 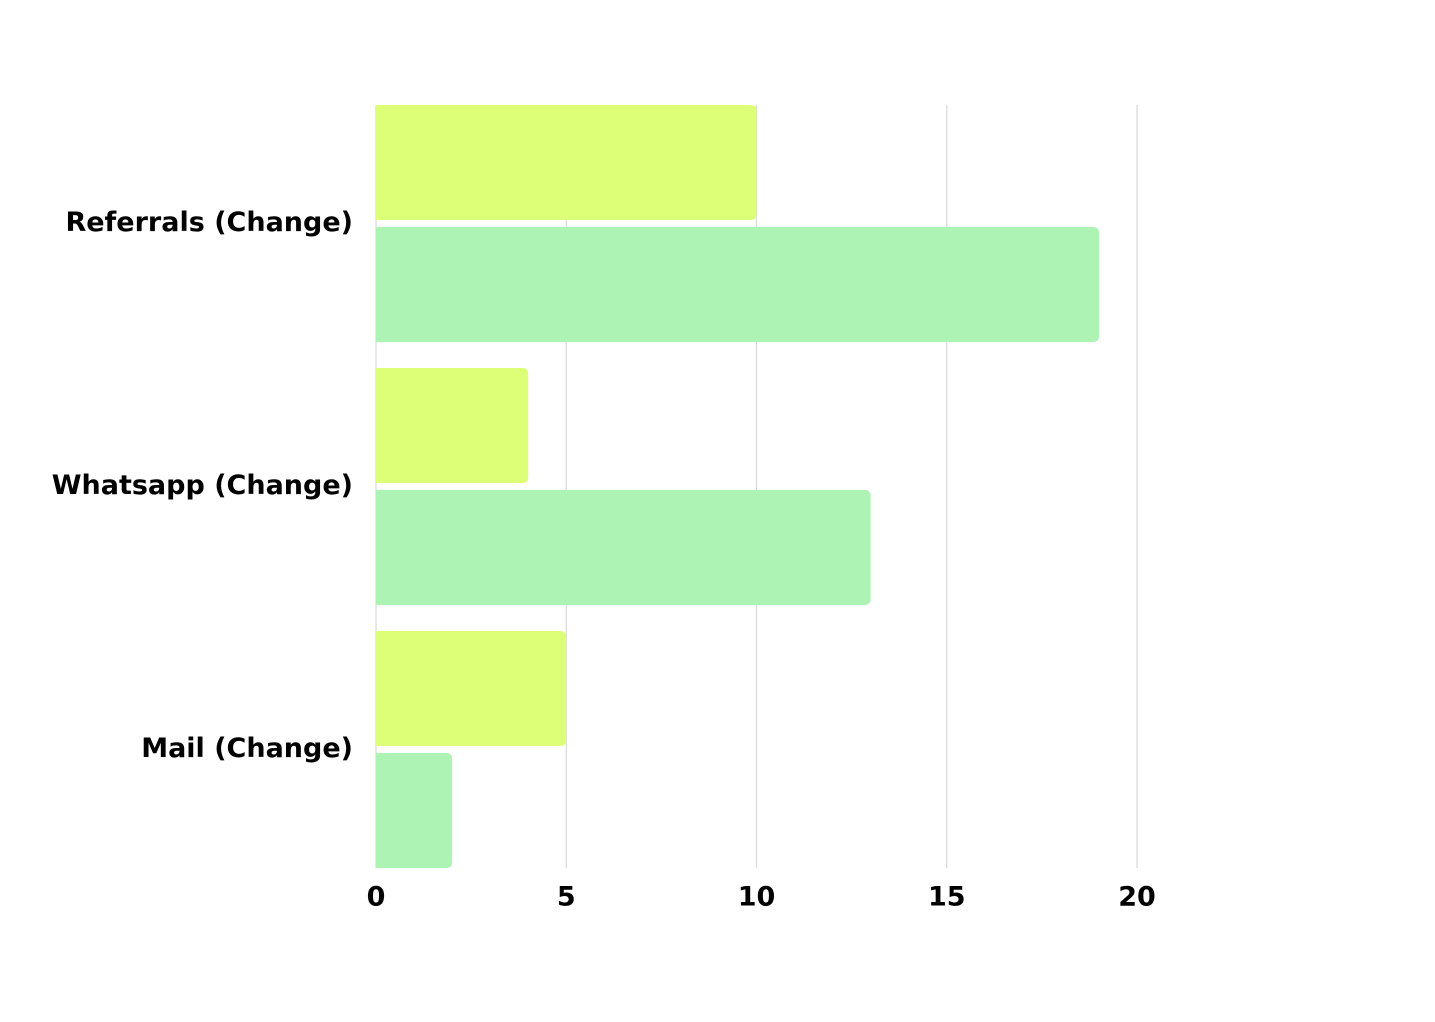 What do you see at coordinates (202, 485) in the screenshot?
I see `y-tick-label: Whatsapp (Change)` at bounding box center [202, 485].